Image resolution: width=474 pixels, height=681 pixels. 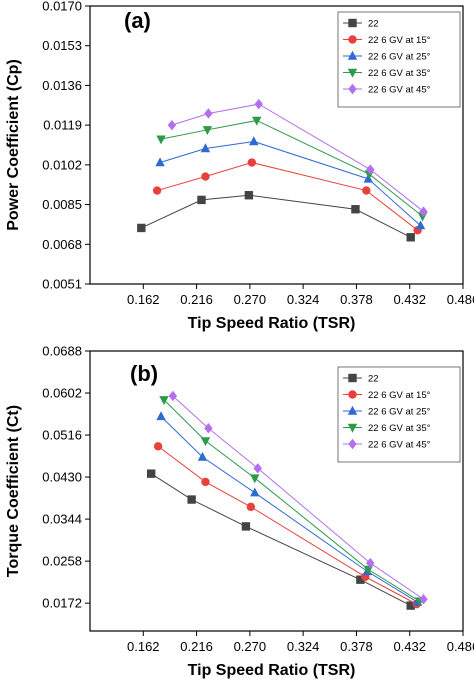 I want to click on y-tick-label: 0.0051, so click(x=62, y=284).